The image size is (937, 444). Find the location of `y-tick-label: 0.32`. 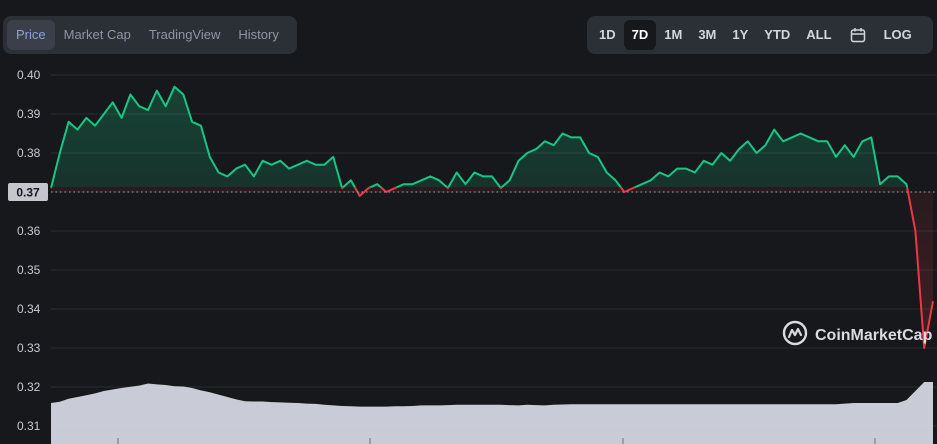

y-tick-label: 0.32 is located at coordinates (29, 387).